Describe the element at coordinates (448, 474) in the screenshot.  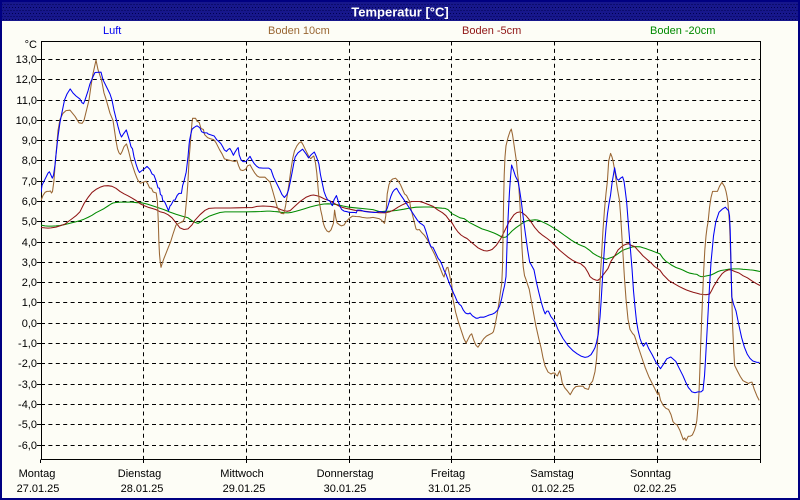
I see `svg-text: Freitag` at that location.